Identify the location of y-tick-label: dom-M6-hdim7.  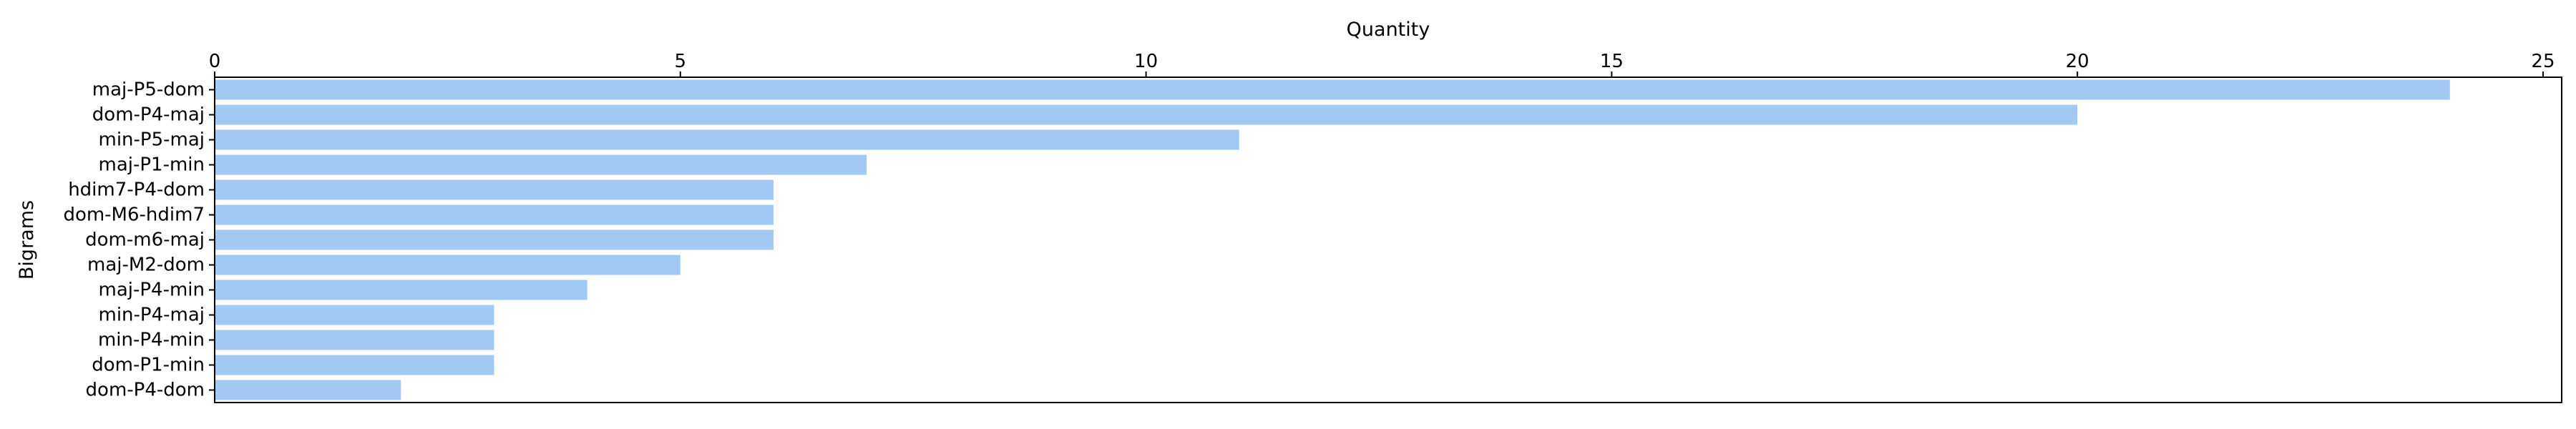
(134, 215).